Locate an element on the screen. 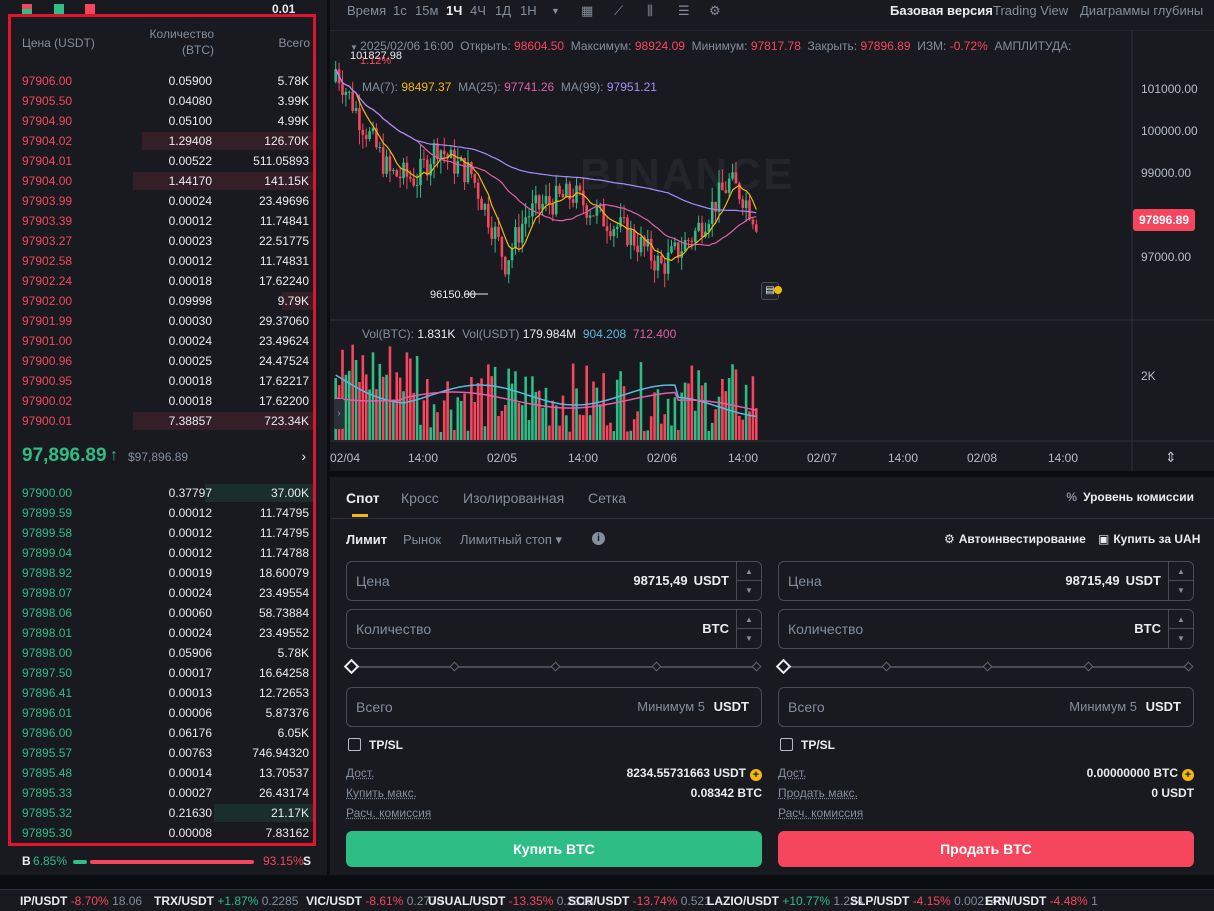 The width and height of the screenshot is (1214, 911). sell-price-stepper: ▲ ▼ is located at coordinates (1180, 581).